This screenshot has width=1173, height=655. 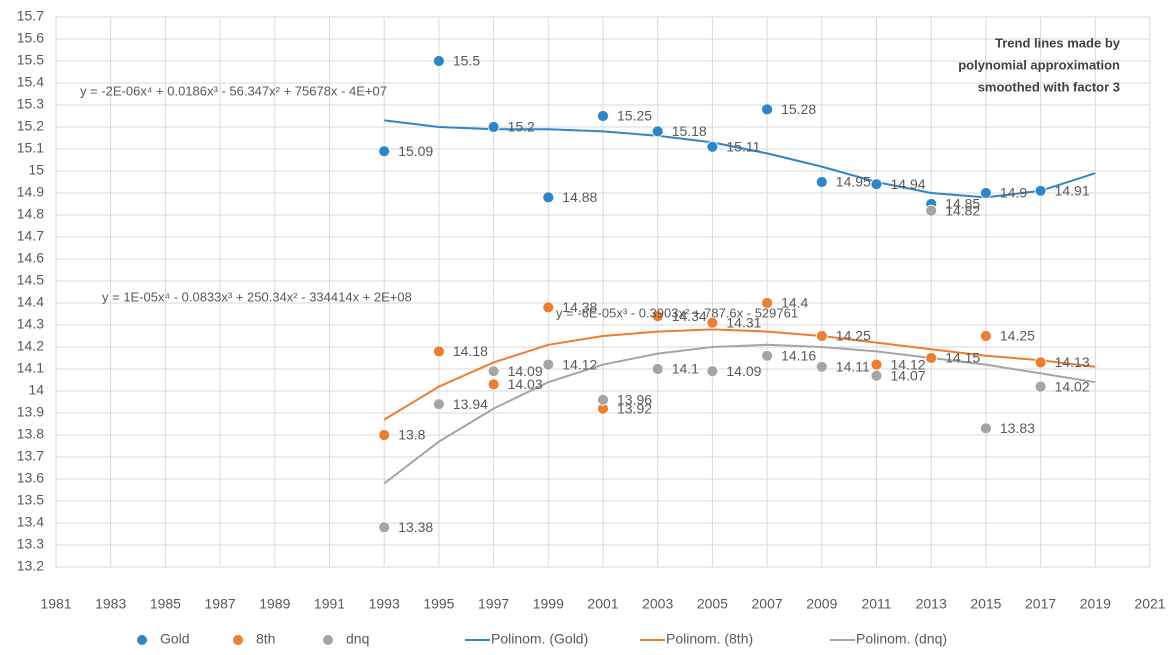 What do you see at coordinates (853, 336) in the screenshot?
I see `data-label: 14.25` at bounding box center [853, 336].